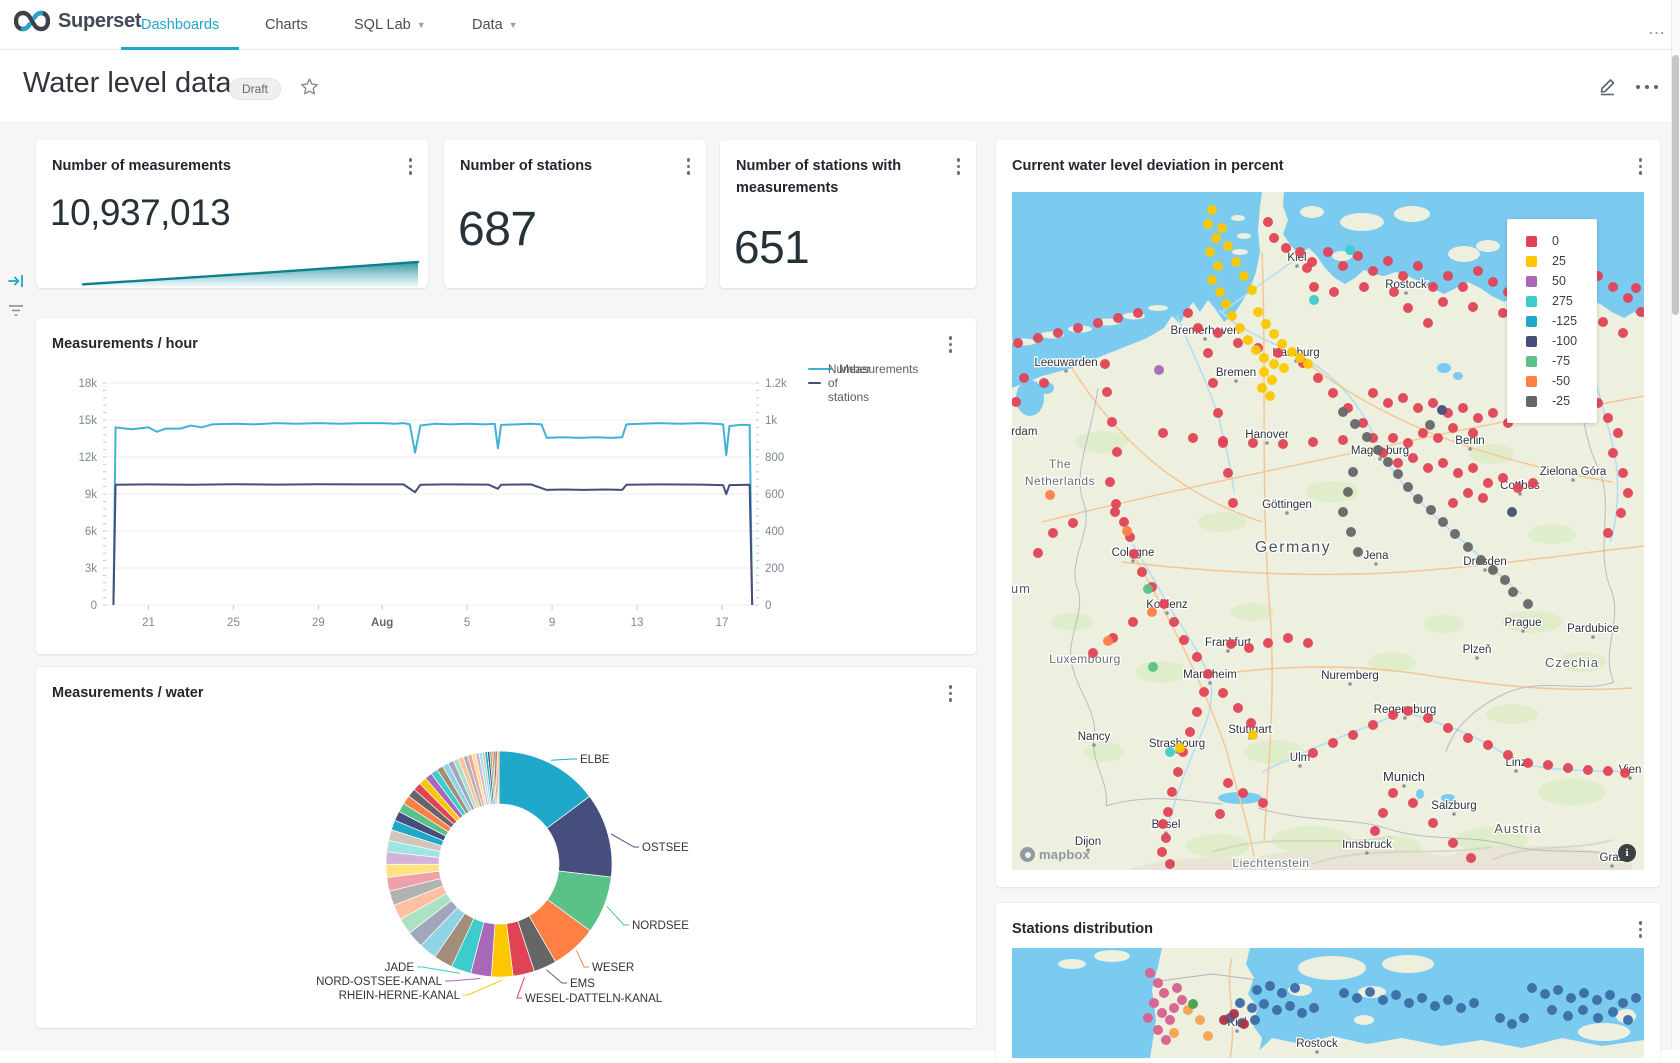 This screenshot has height=1063, width=1680. Describe the element at coordinates (87, 384) in the screenshot. I see `svg-text: 18k` at that location.